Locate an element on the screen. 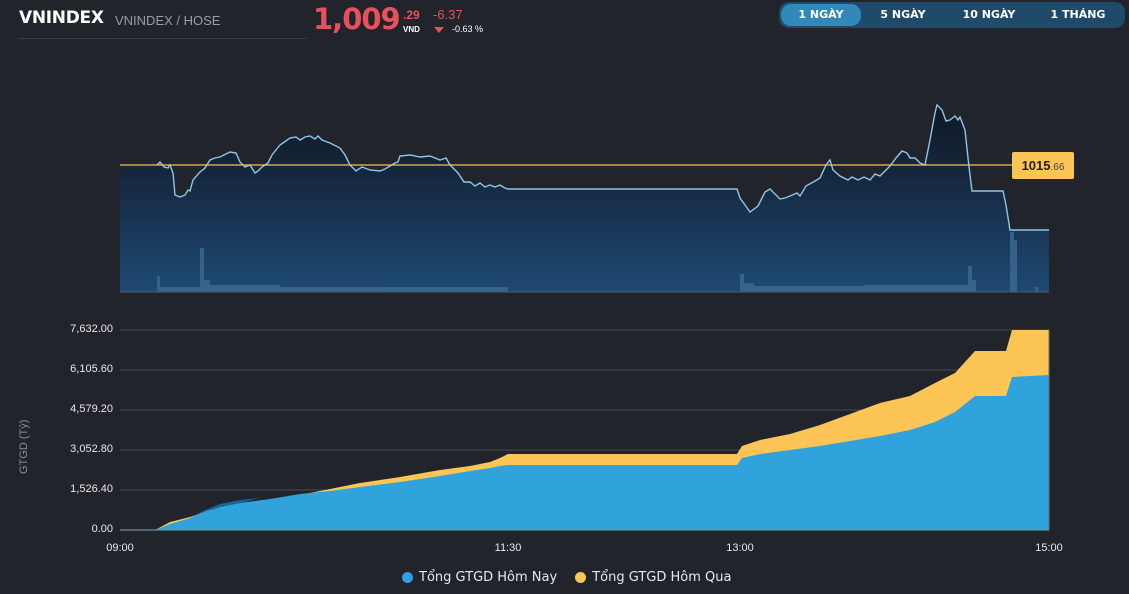 The image size is (1129, 594). y-tick: 0.00 is located at coordinates (102, 529).